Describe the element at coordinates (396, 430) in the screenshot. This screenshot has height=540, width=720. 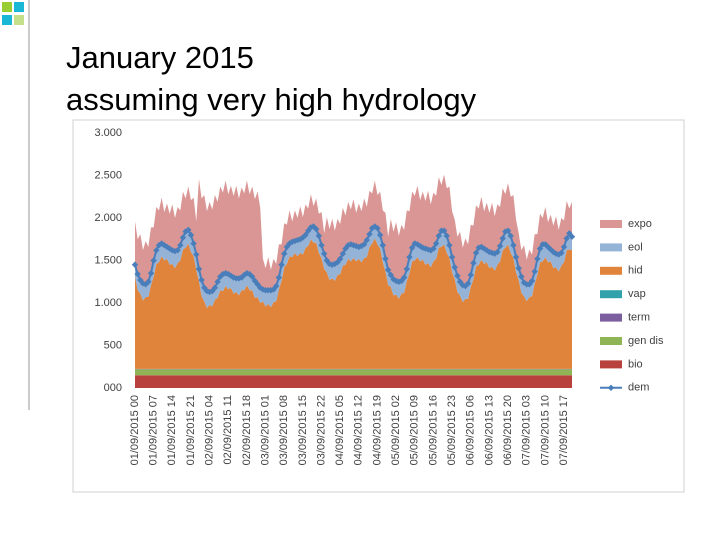
I see `x-tick-label: 05/09/2015 02` at that location.